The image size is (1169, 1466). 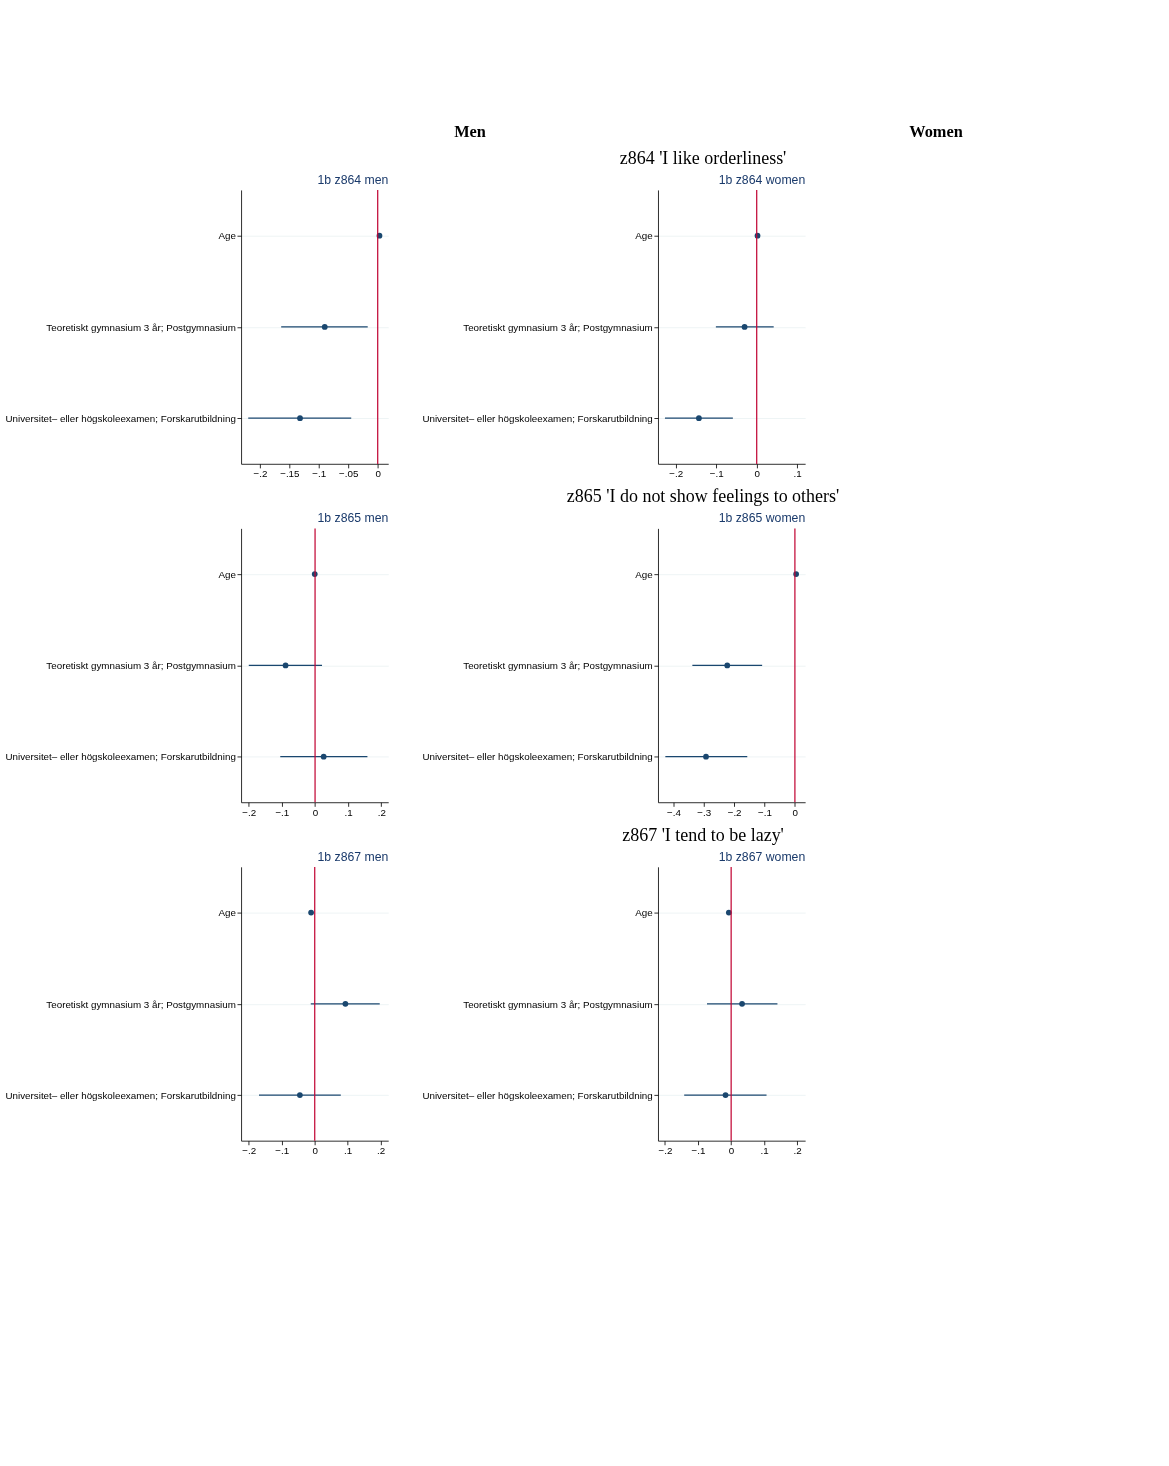 I want to click on chart-title: 1b z865 men, so click(x=353, y=518).